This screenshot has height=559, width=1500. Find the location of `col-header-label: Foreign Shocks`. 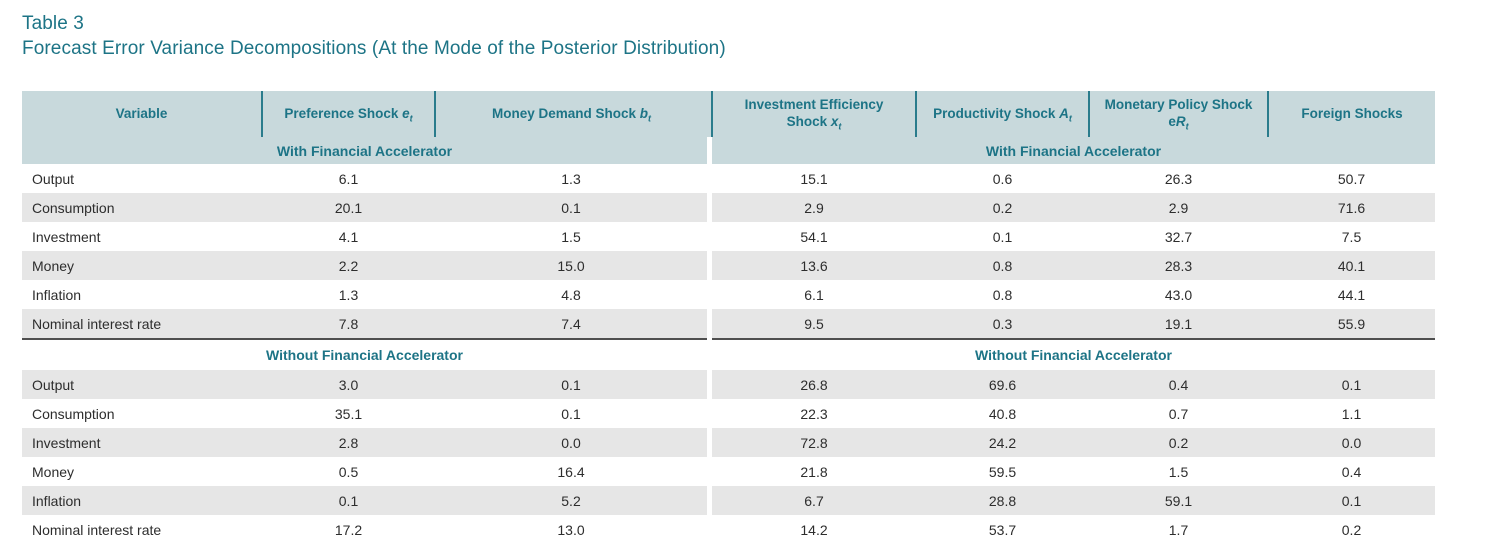

col-header-label: Foreign Shocks is located at coordinates (1352, 113).